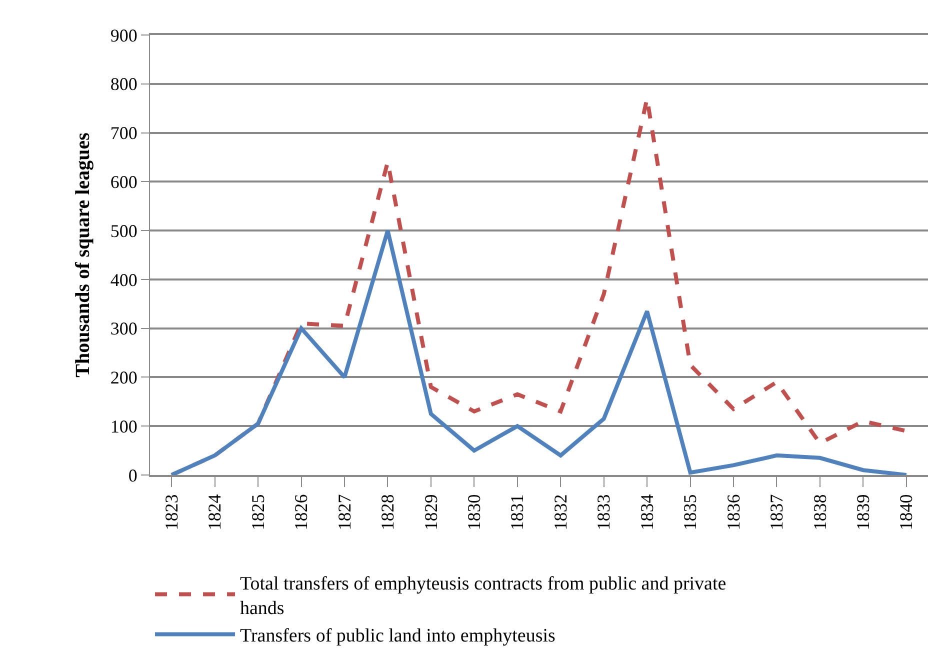 The width and height of the screenshot is (948, 666). Describe the element at coordinates (258, 512) in the screenshot. I see `x-tick-label: 1825` at that location.